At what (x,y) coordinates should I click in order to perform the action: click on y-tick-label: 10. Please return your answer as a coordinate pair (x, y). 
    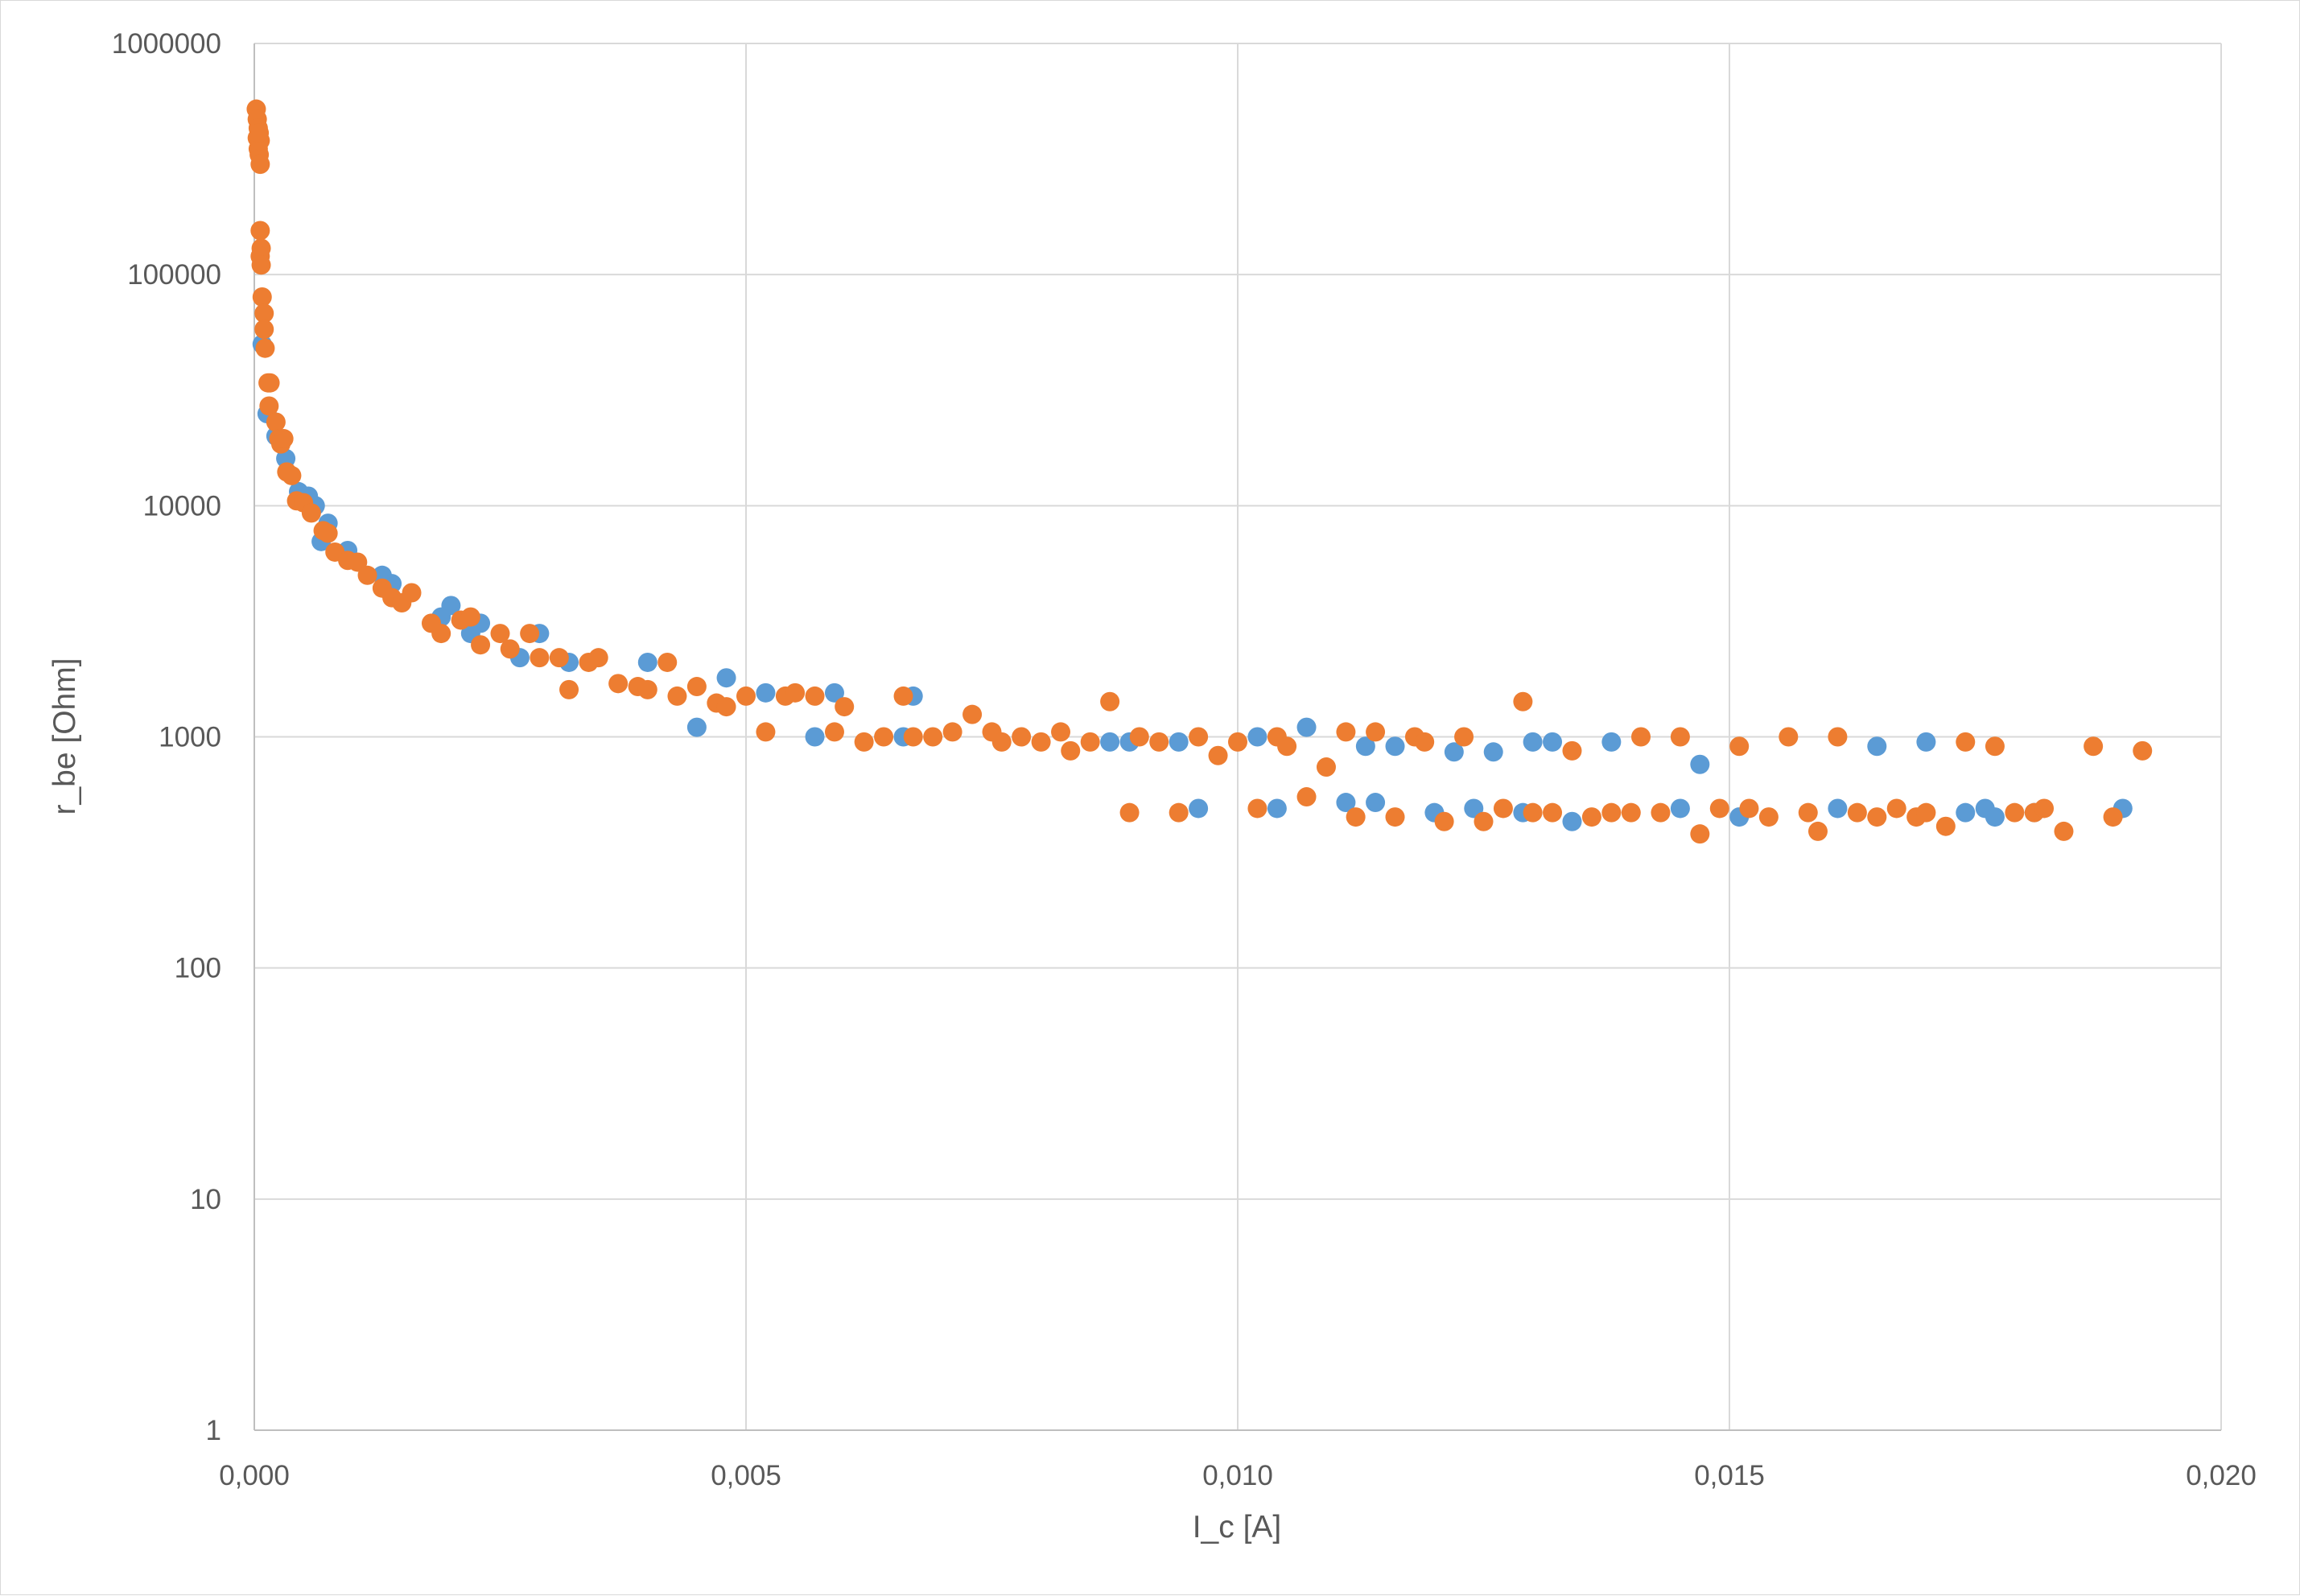
    Looking at the image, I should click on (205, 1199).